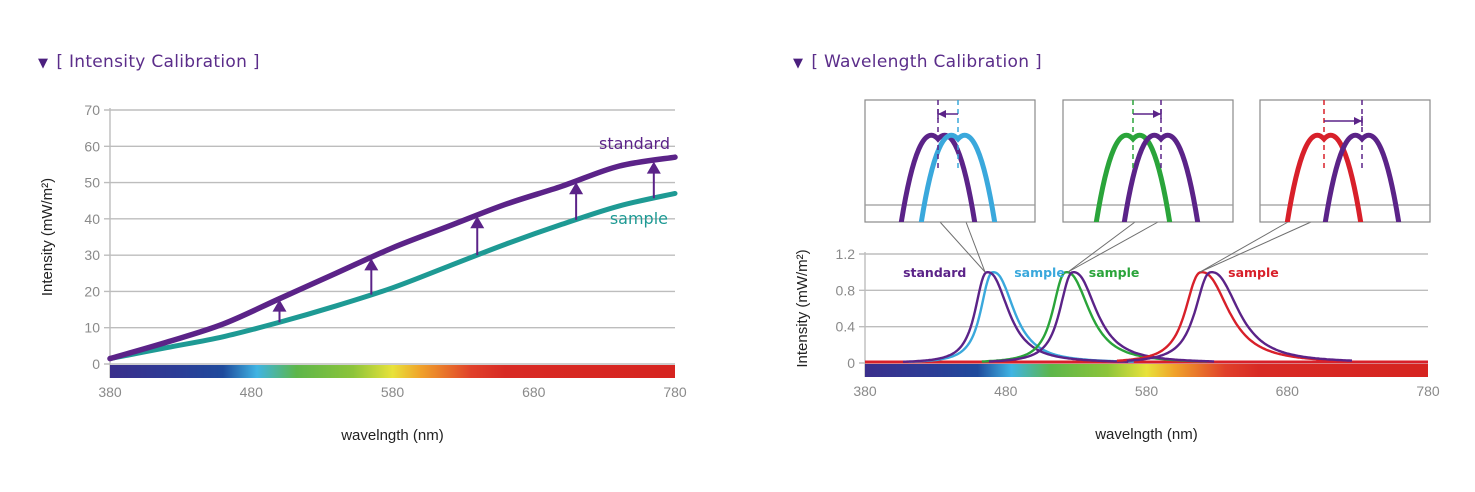 The width and height of the screenshot is (1475, 492). Describe the element at coordinates (846, 290) in the screenshot. I see `y-tick-label: 0.8` at that location.